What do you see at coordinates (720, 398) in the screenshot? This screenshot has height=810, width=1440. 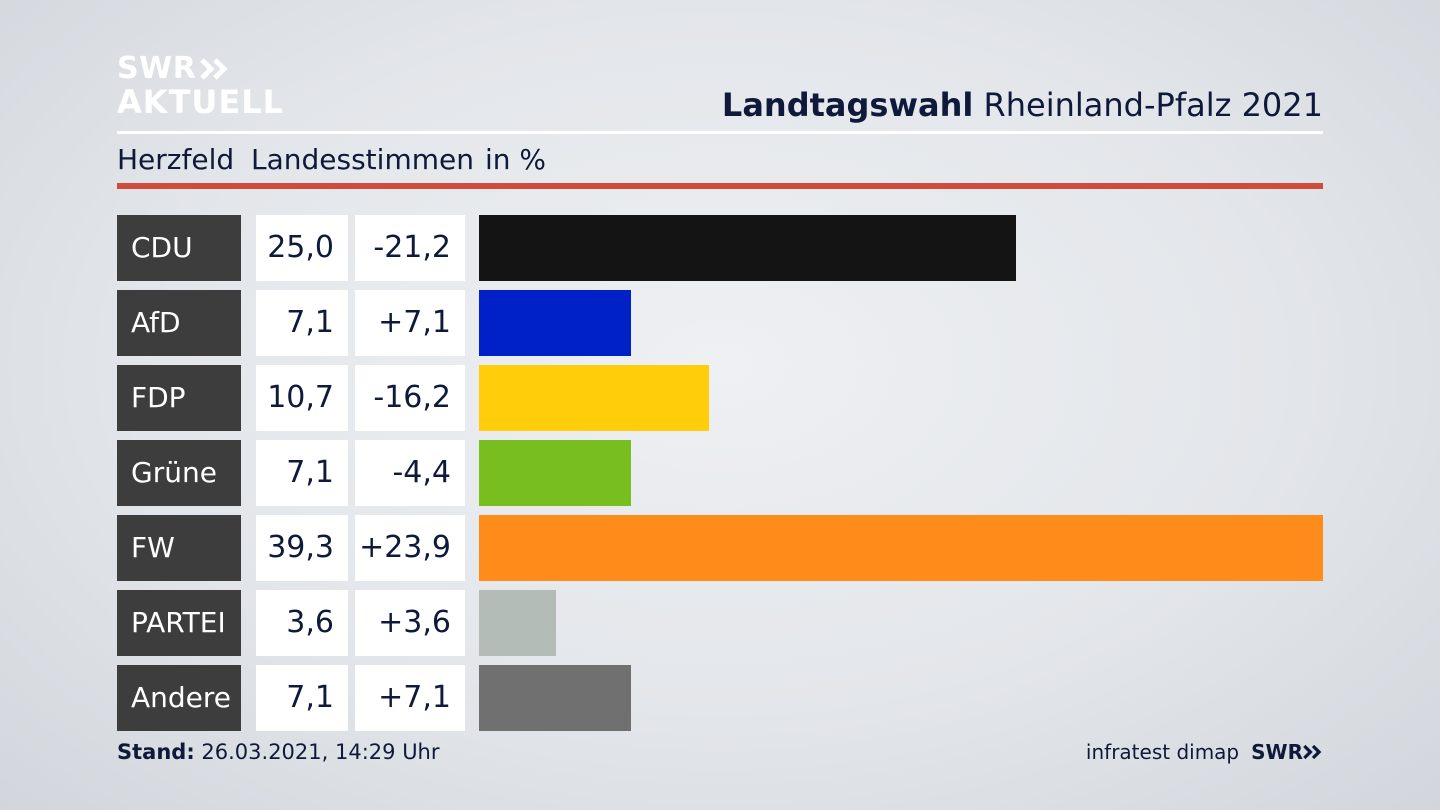 I see `party-row: FDP 10,7 -16,2` at bounding box center [720, 398].